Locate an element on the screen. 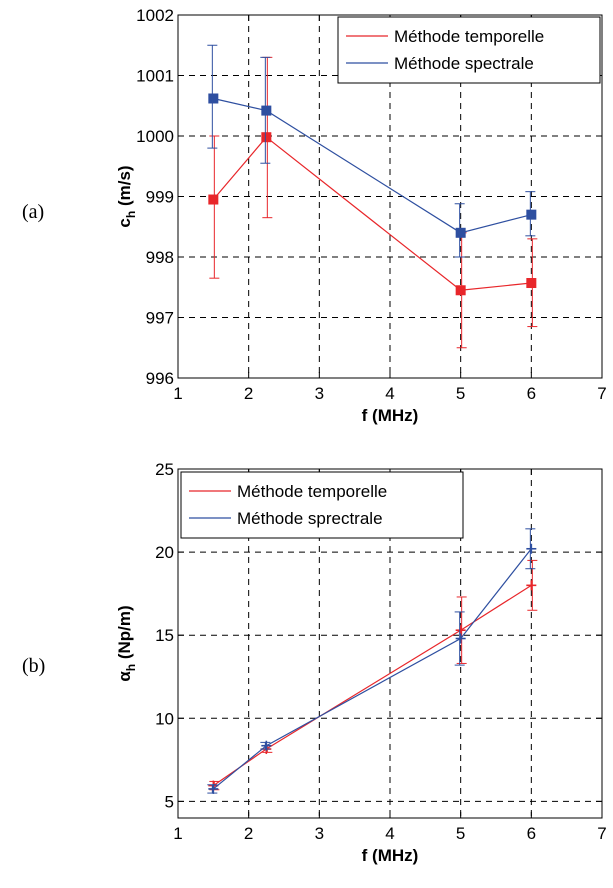 The image size is (613, 888). legend-label: Méthode sprectrale is located at coordinates (310, 518).